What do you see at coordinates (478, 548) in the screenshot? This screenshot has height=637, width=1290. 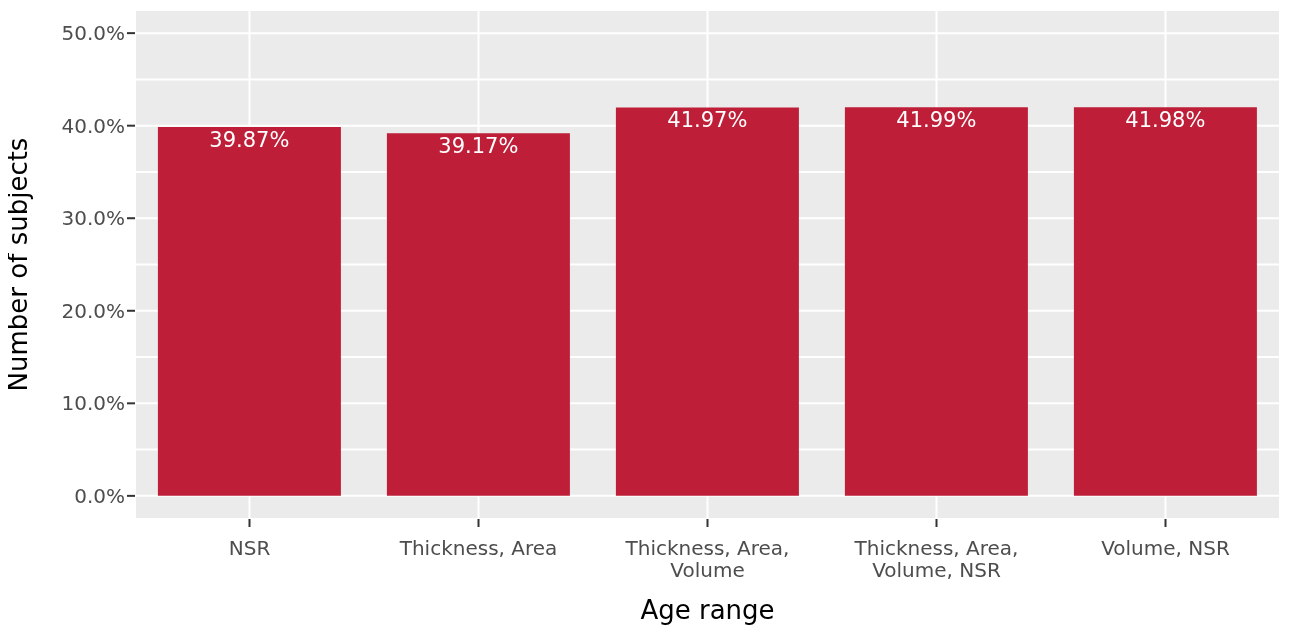 I see `x-tick-label: Thickness, Area` at bounding box center [478, 548].